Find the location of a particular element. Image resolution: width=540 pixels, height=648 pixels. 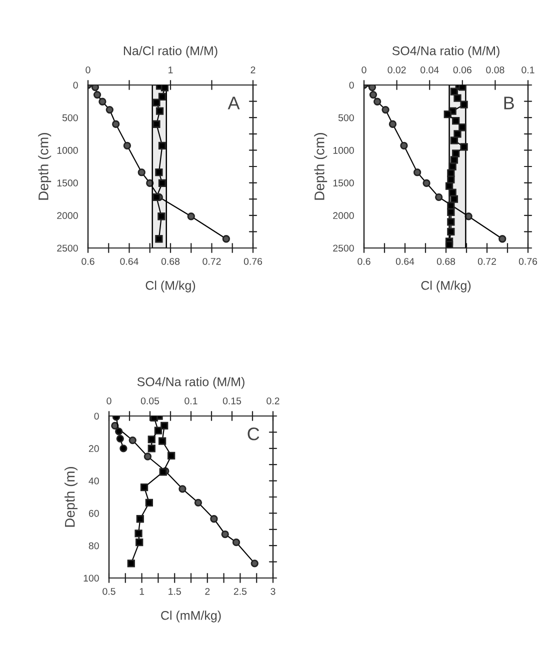

x-tick-label: 2 is located at coordinates (207, 591).